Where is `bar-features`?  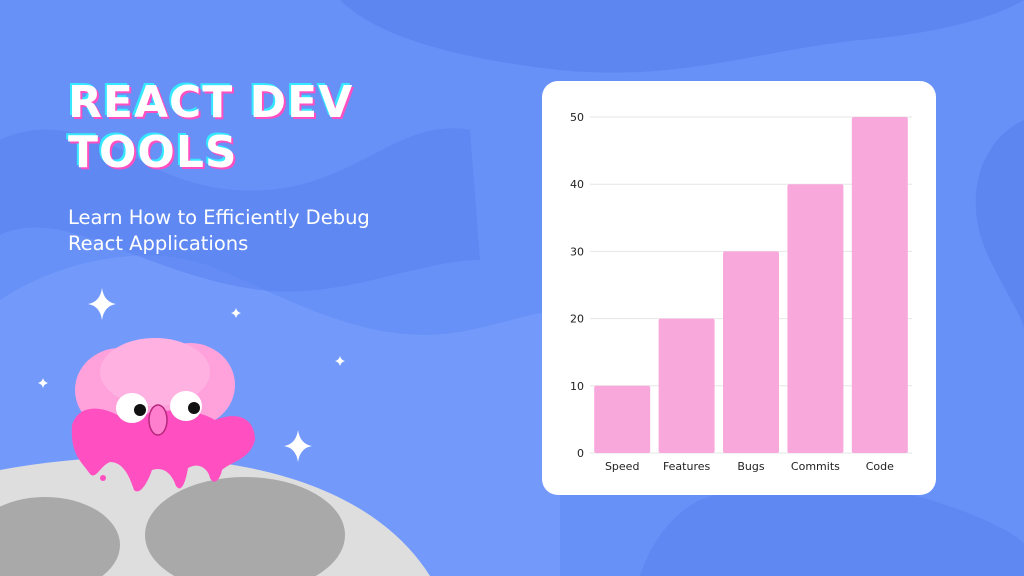 bar-features is located at coordinates (686, 385).